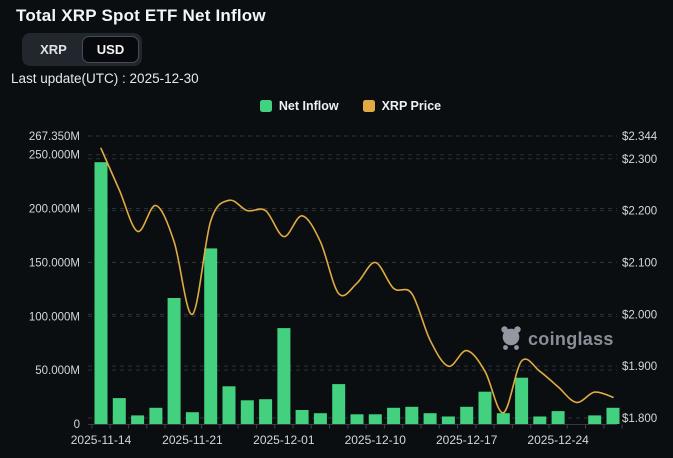 The image size is (673, 458). Describe the element at coordinates (376, 440) in the screenshot. I see `x-axis-tick-label: 2025-12-10` at that location.